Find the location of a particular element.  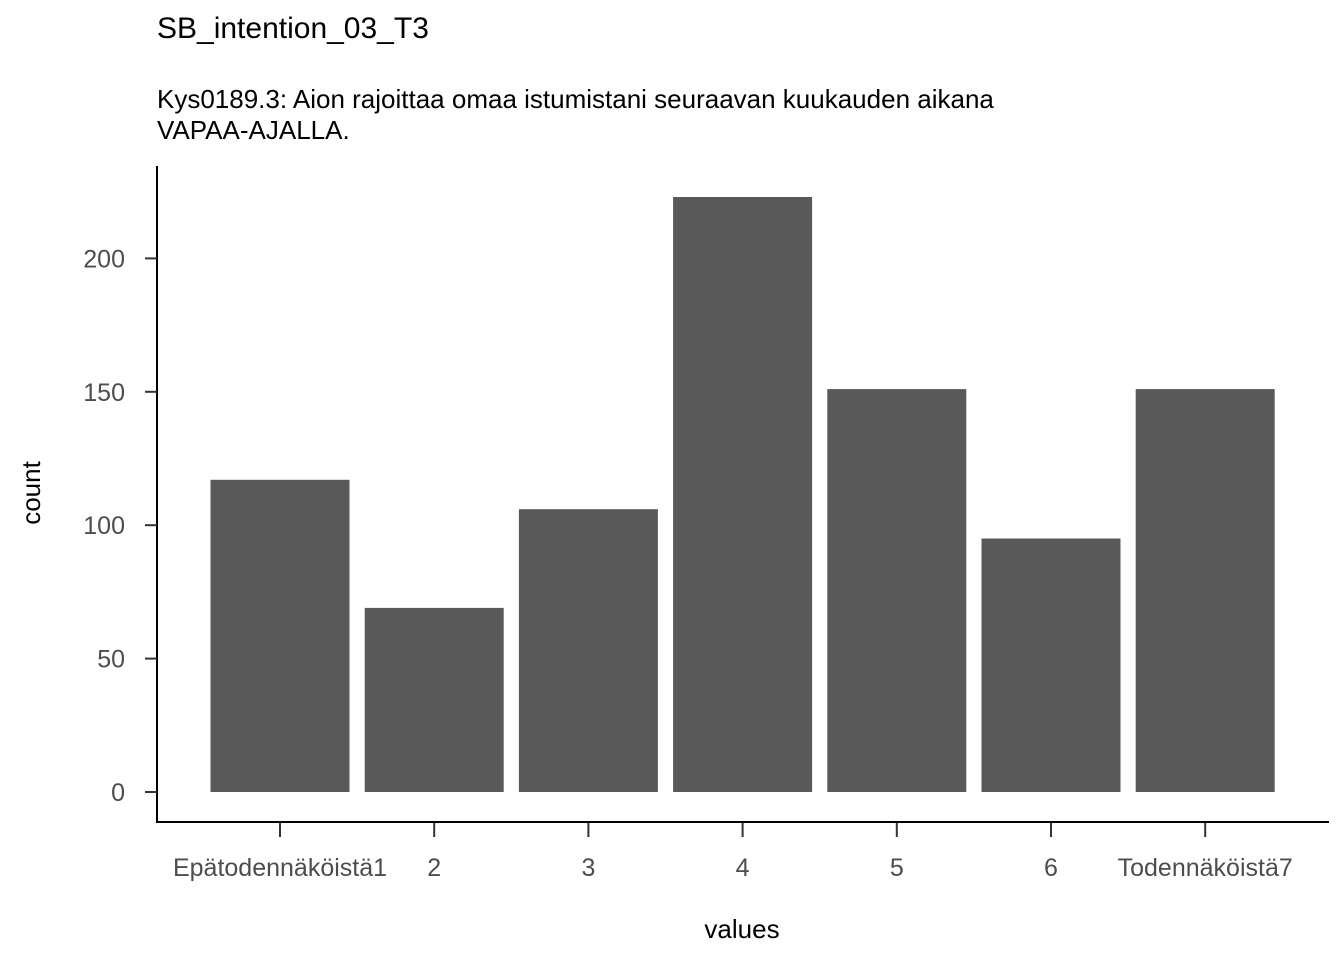

y-tick-label: 200 is located at coordinates (104, 259).